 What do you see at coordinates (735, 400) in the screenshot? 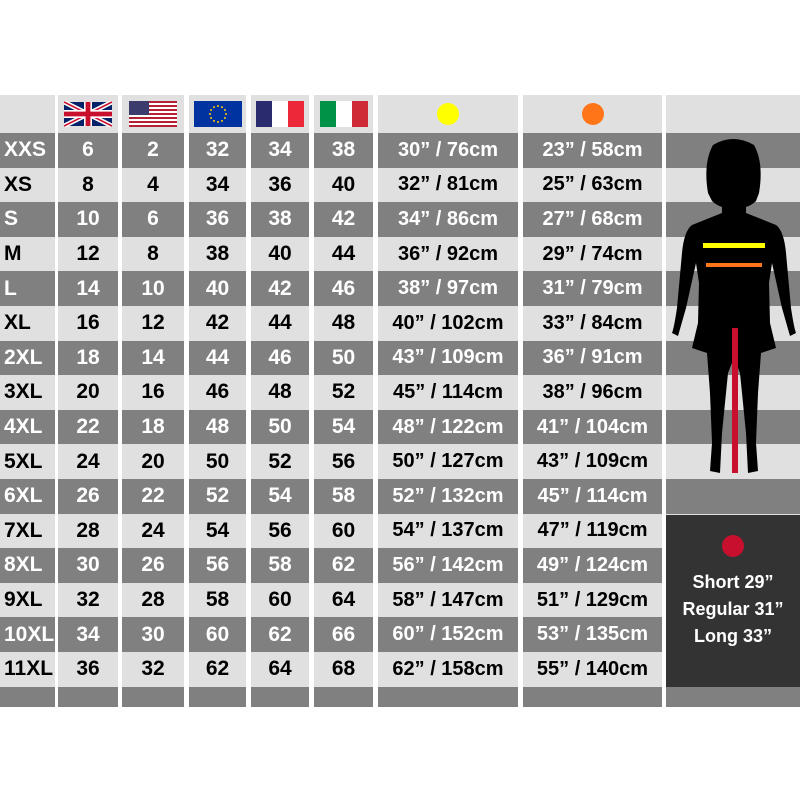
I see `inseam-line` at bounding box center [735, 400].